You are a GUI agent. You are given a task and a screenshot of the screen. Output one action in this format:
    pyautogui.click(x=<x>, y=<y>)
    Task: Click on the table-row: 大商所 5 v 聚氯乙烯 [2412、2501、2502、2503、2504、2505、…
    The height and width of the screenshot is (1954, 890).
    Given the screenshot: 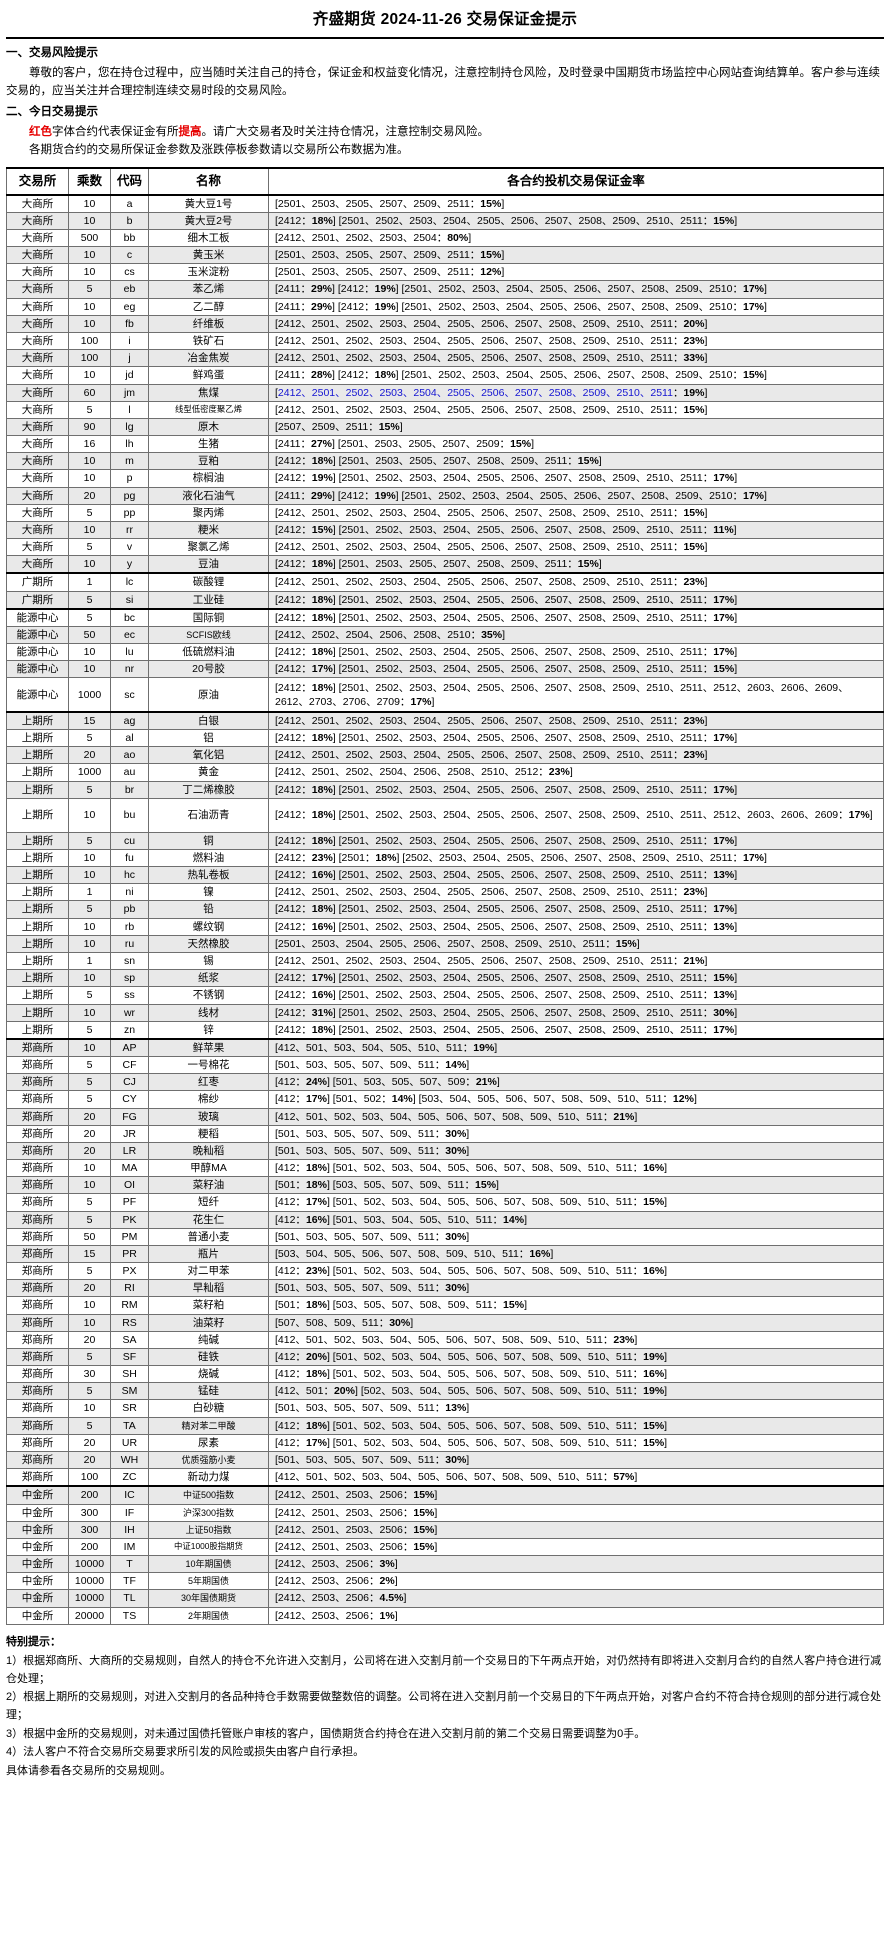 What is the action you would take?
    pyautogui.click(x=445, y=547)
    